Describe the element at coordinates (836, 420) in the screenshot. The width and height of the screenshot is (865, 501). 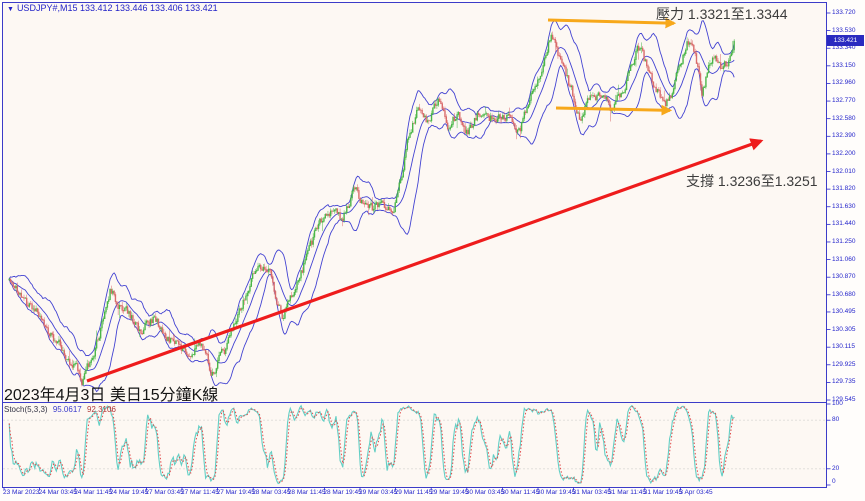
I see `stoch-axis-label: 80` at that location.